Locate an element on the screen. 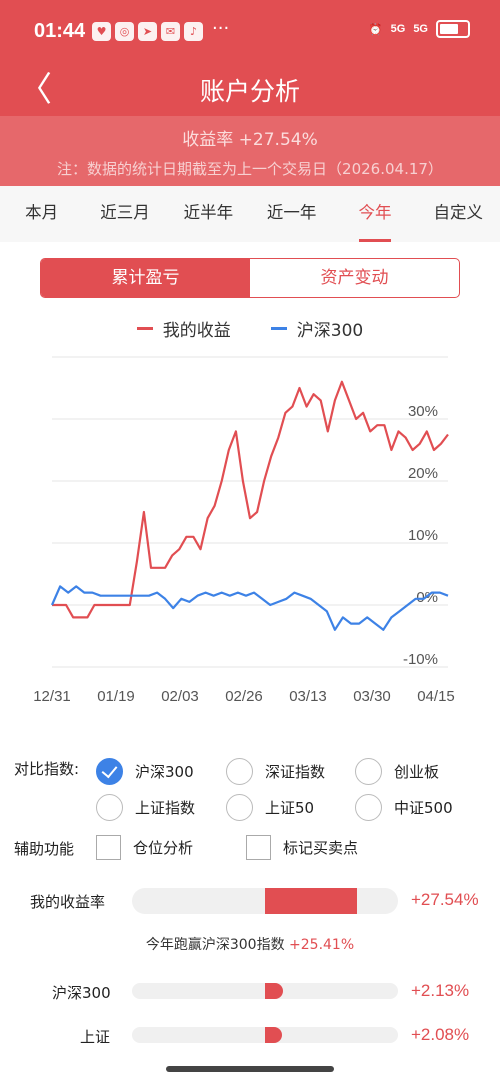 The width and height of the screenshot is (500, 1082). radio-label: 沪深300 is located at coordinates (164, 772).